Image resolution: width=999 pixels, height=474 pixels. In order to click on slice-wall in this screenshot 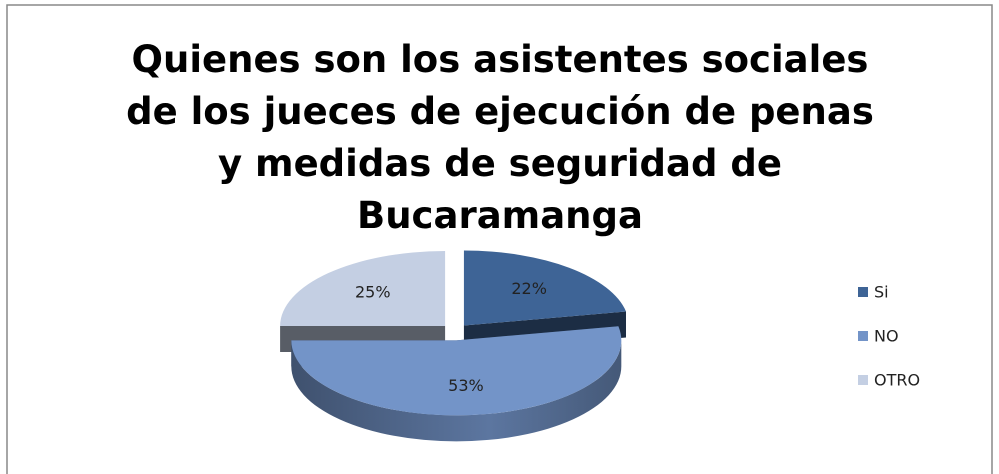, I will do `click(456, 391)`.